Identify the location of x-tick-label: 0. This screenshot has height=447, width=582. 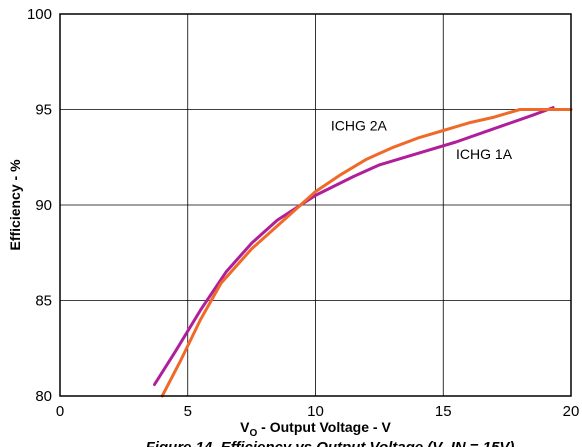
(60, 411).